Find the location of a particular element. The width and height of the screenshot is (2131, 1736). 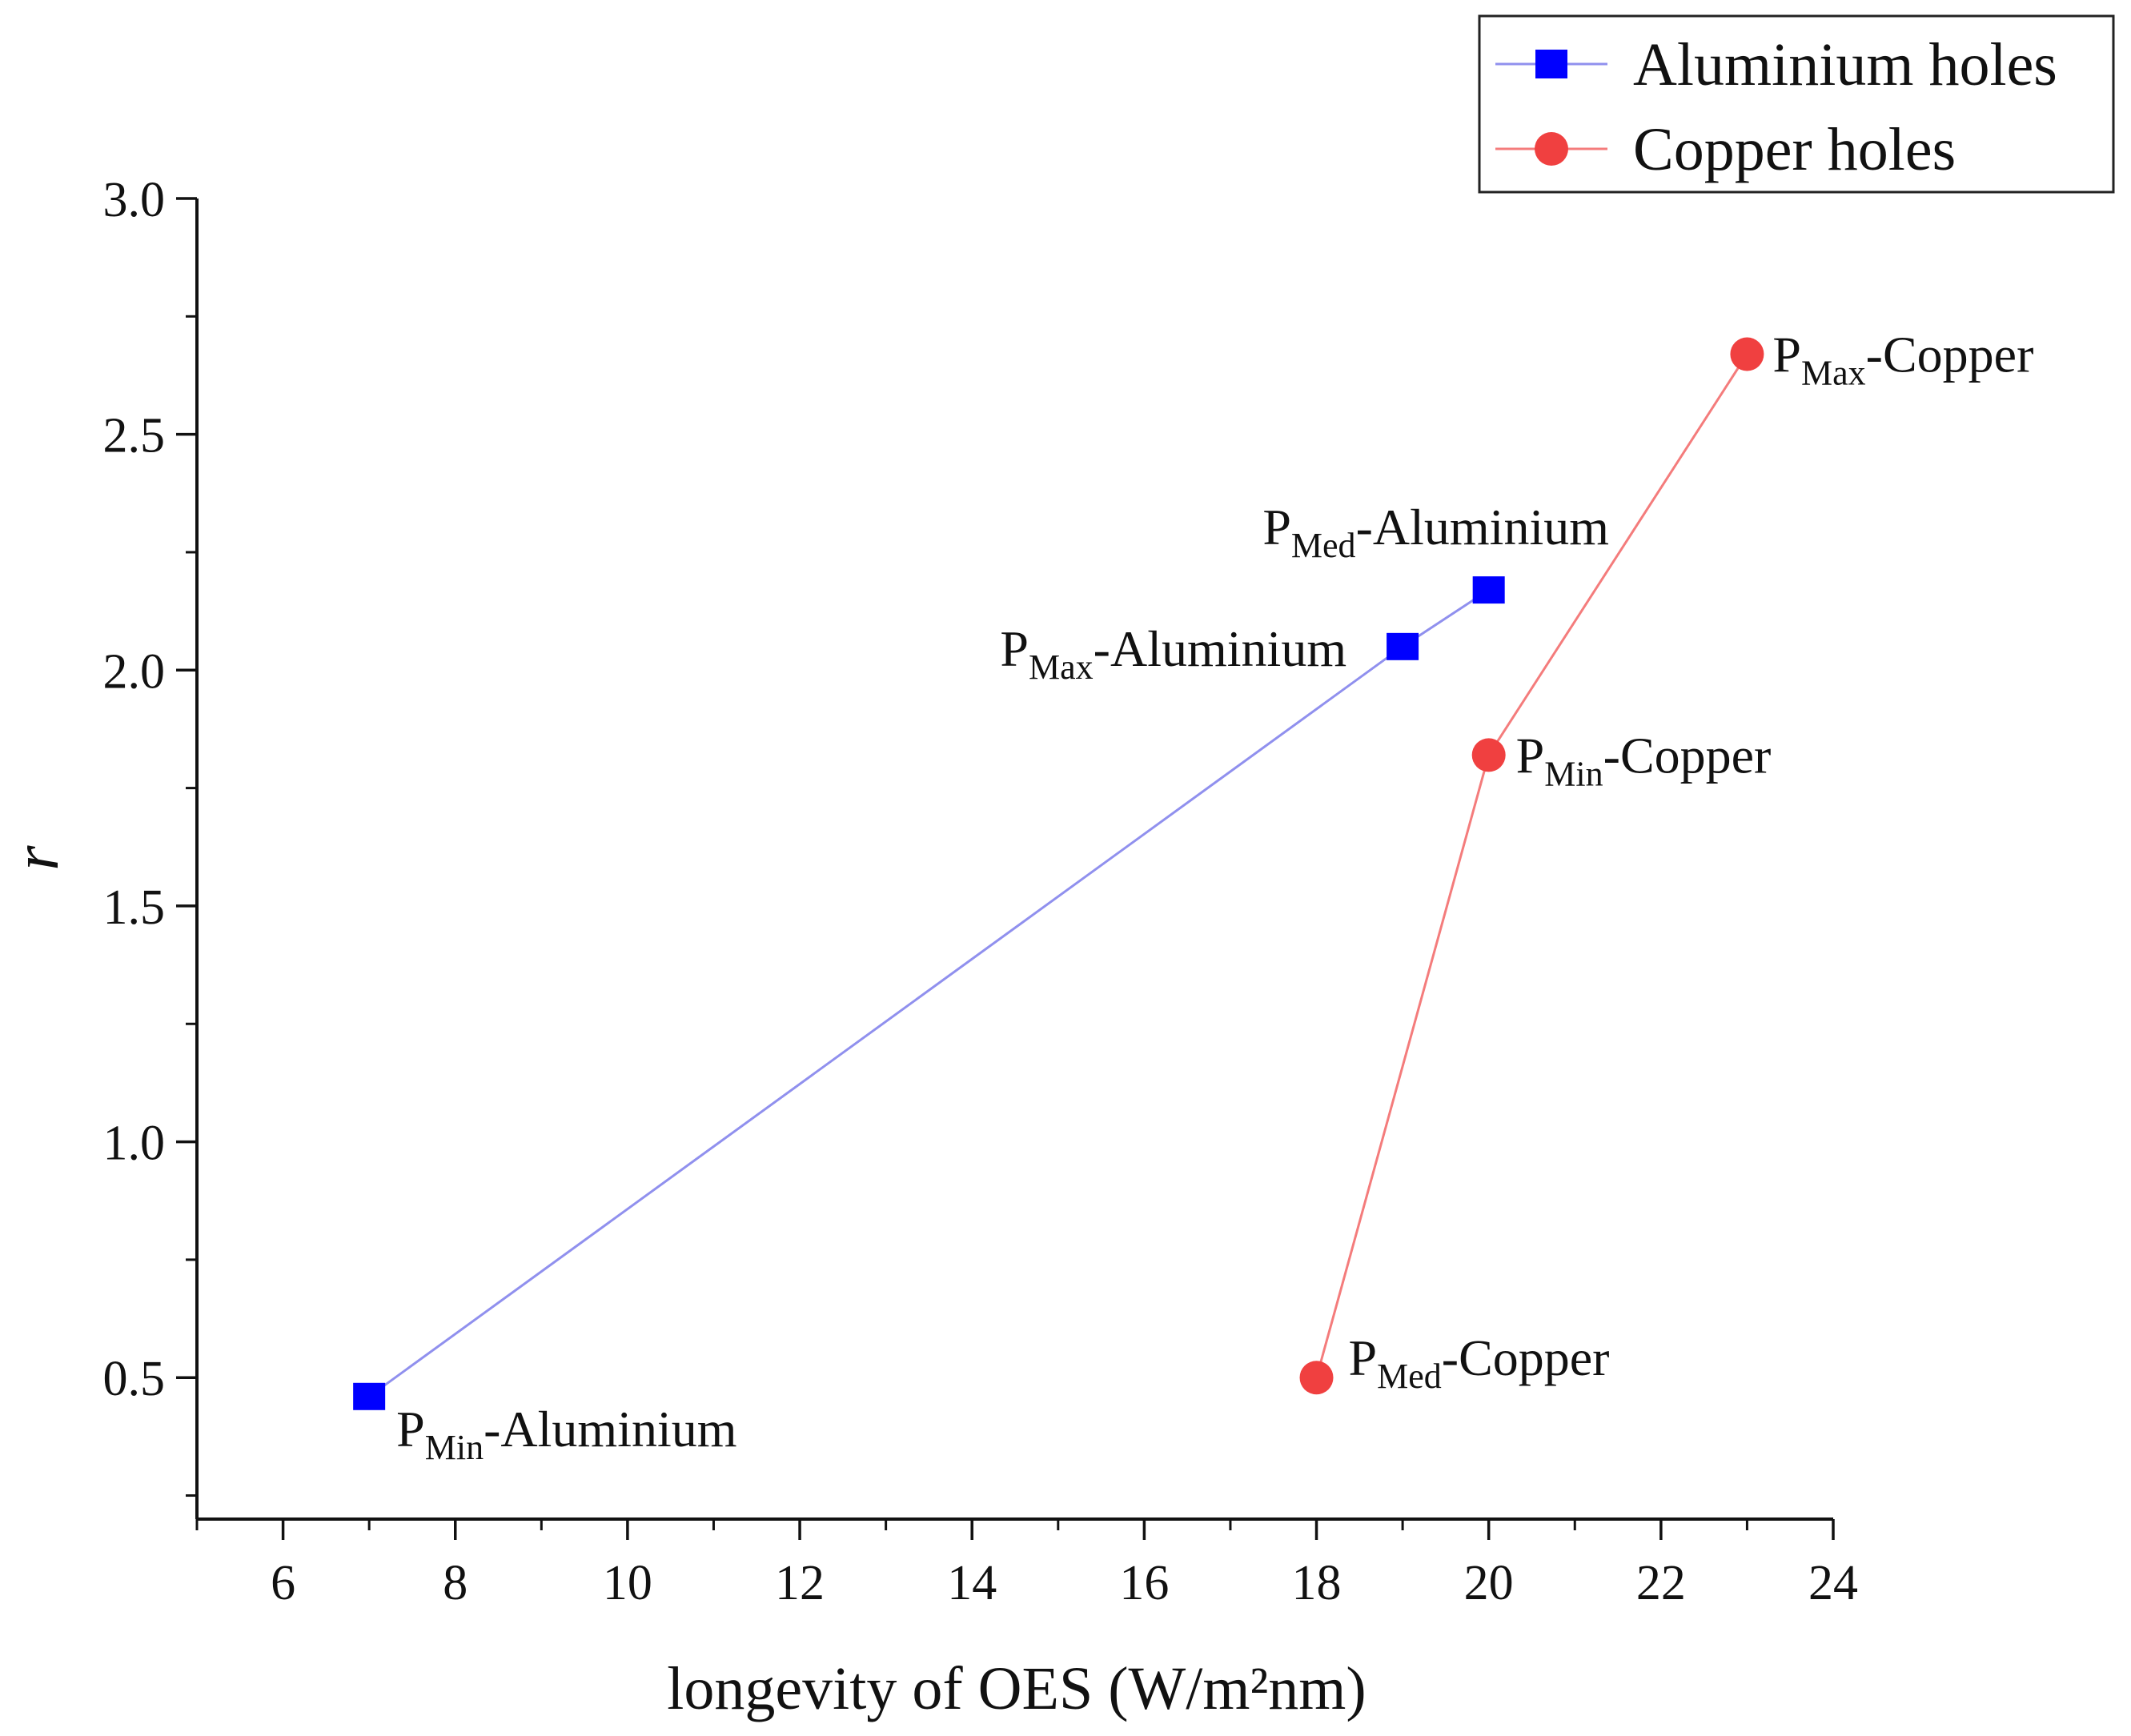

x-axis-title: longevity of OES (W/m²nm) is located at coordinates (1016, 1688).